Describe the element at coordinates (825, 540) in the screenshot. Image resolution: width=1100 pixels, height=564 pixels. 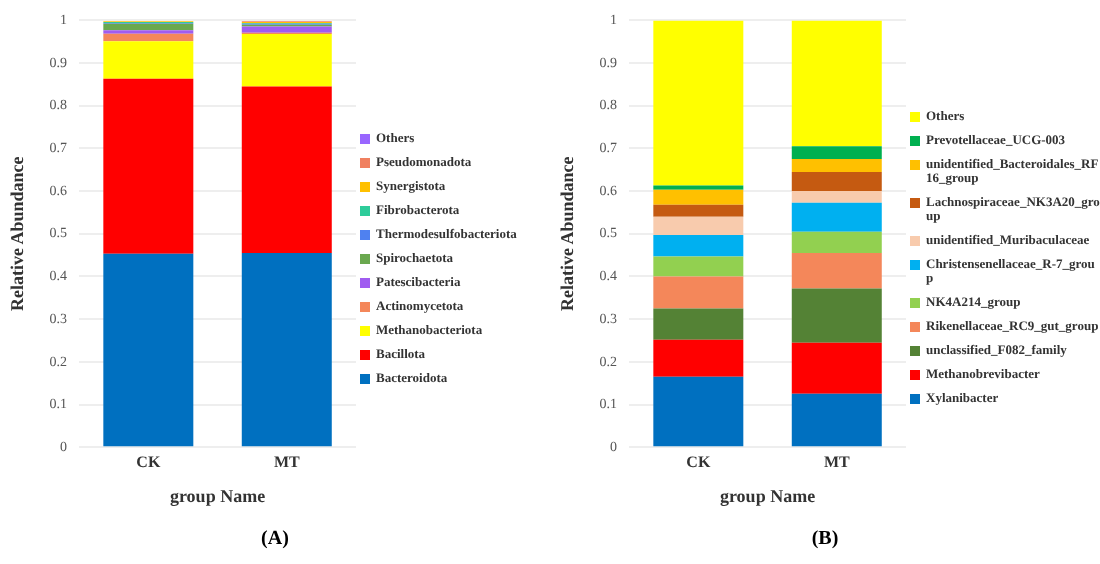
I see `text: (B)` at that location.